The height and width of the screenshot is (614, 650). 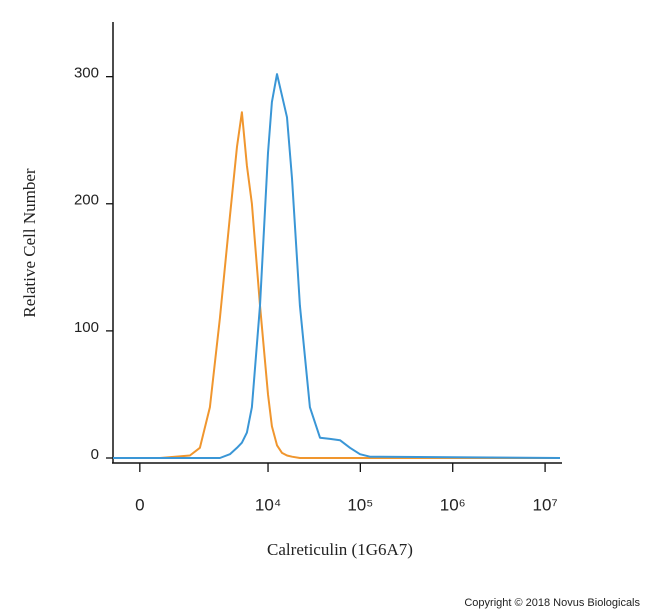 I want to click on y-tick-label: 200, so click(x=86, y=200).